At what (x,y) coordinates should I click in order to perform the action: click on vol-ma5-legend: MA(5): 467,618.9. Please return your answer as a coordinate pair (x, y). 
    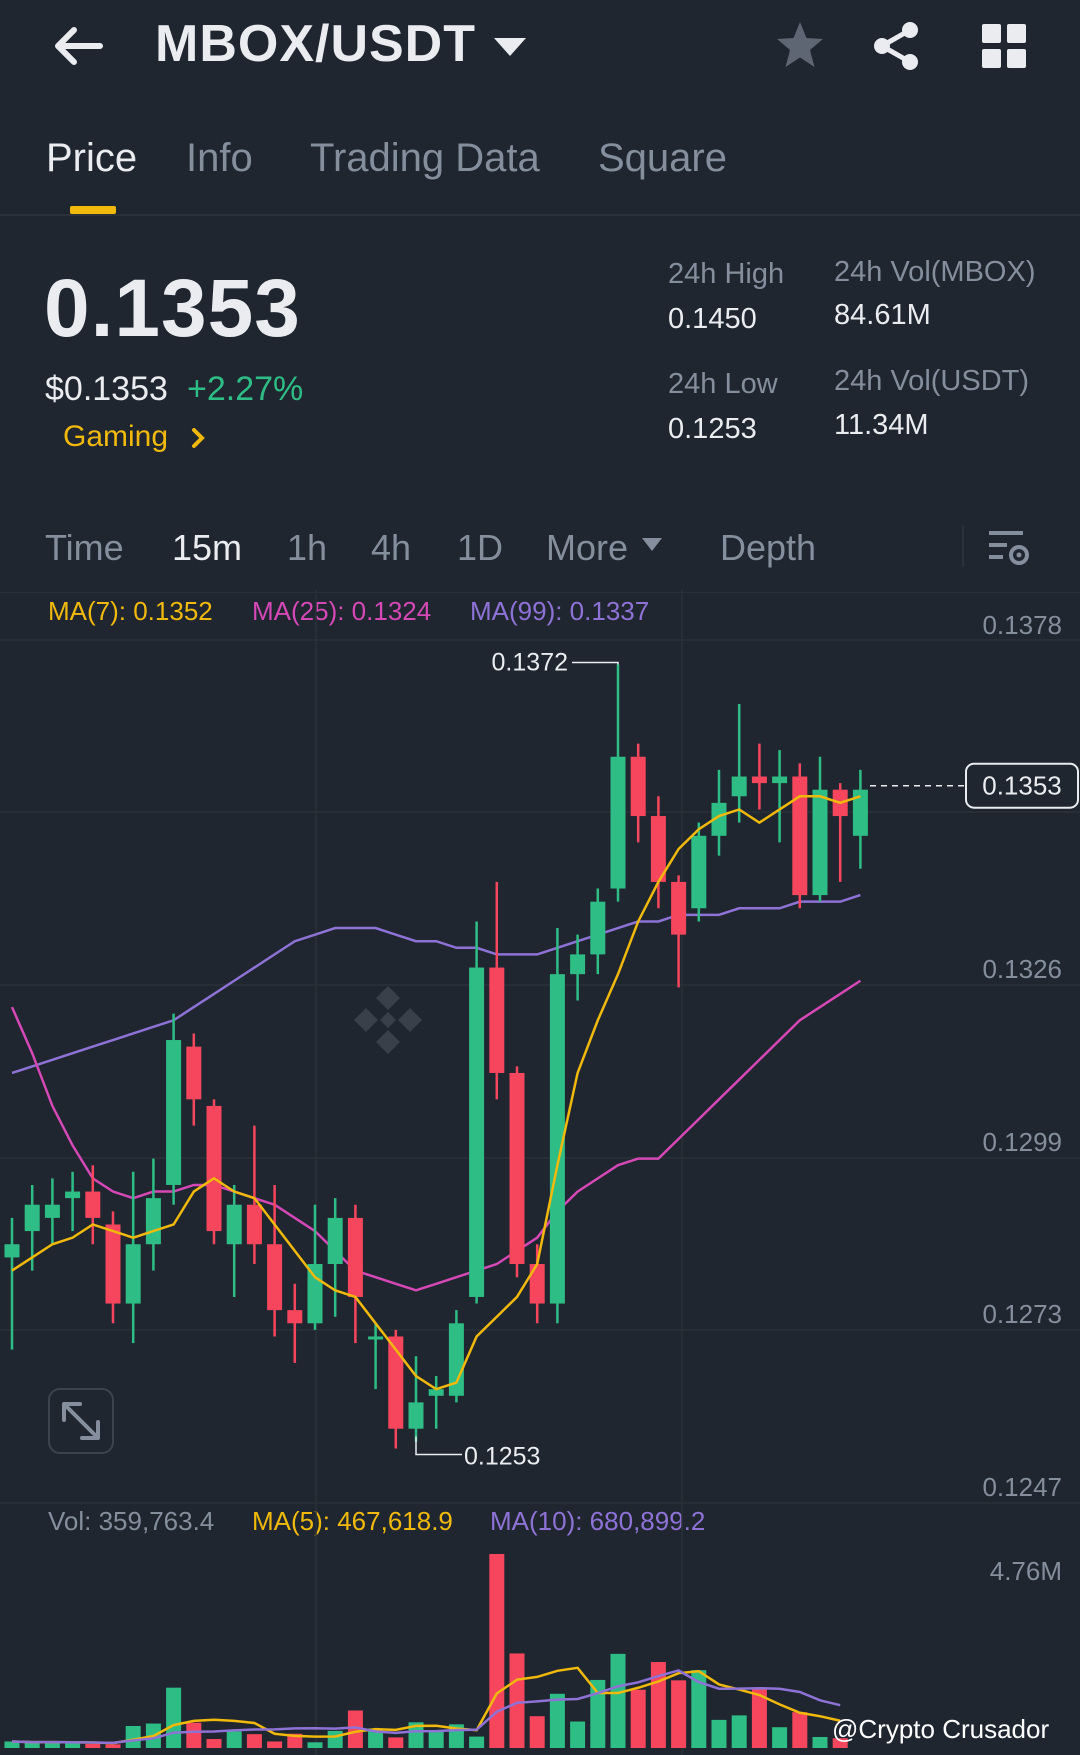
    Looking at the image, I should click on (352, 1521).